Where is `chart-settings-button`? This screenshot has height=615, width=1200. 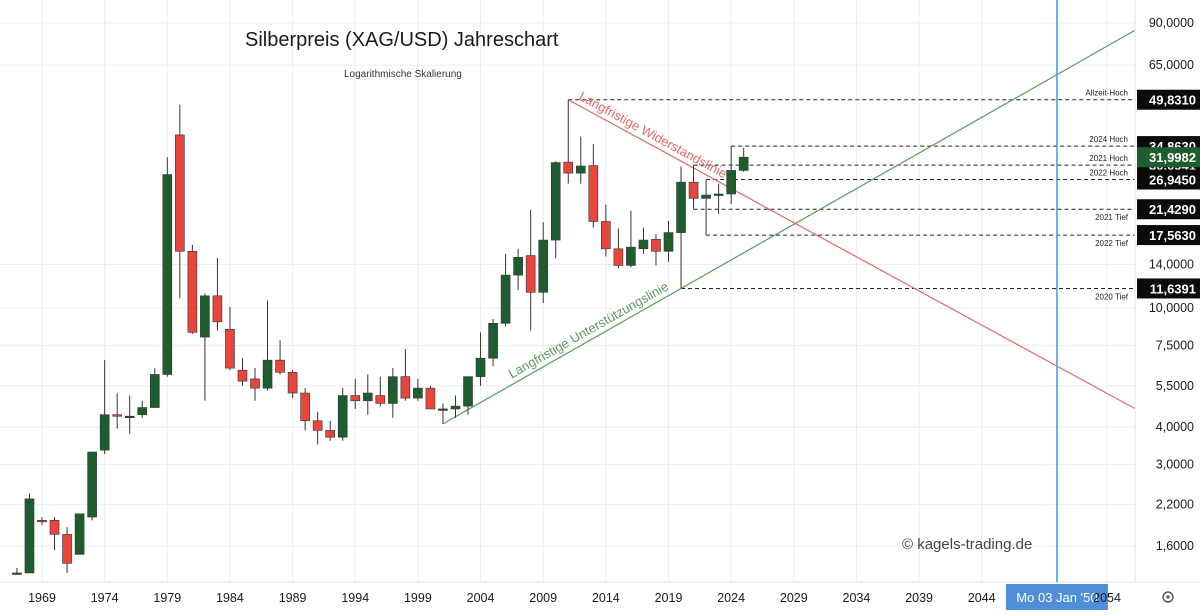 chart-settings-button is located at coordinates (1168, 597).